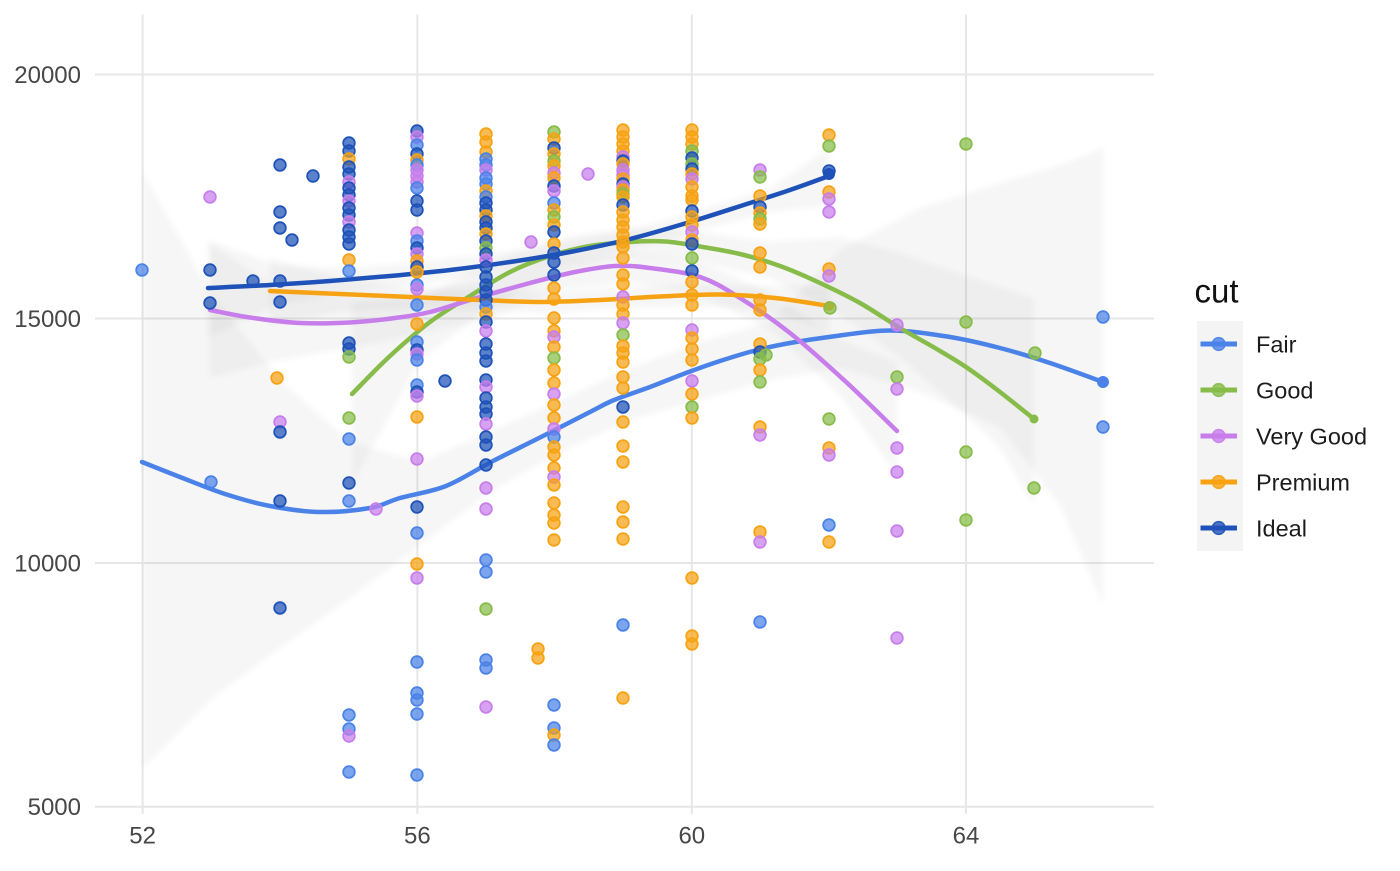 This screenshot has height=871, width=1400. What do you see at coordinates (1281, 528) in the screenshot?
I see `svg-text: Ideal` at bounding box center [1281, 528].